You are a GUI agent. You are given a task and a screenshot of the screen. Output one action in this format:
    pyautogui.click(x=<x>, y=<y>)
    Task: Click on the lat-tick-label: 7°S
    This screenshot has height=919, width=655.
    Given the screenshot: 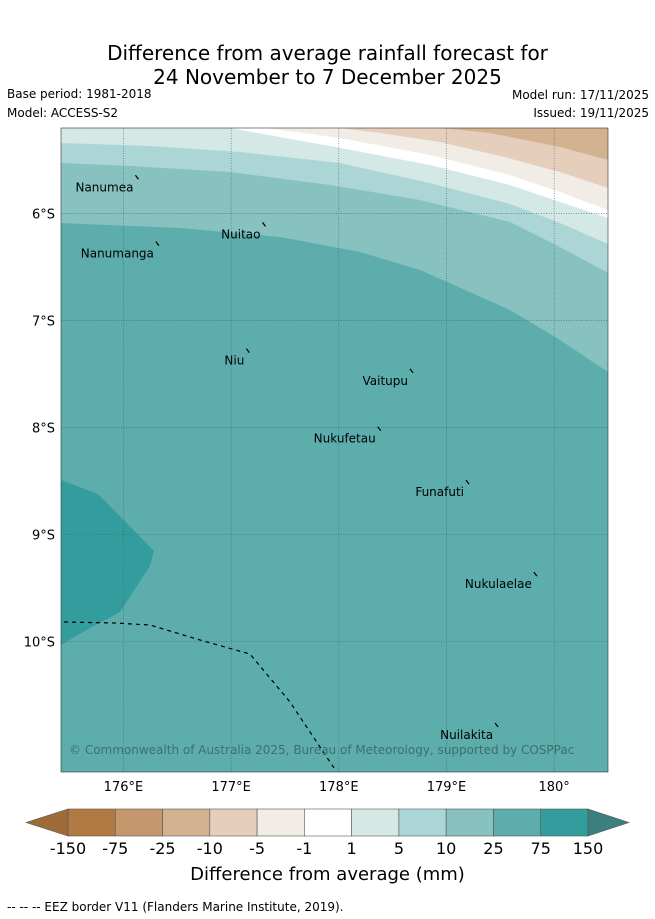 What is the action you would take?
    pyautogui.click(x=43, y=322)
    